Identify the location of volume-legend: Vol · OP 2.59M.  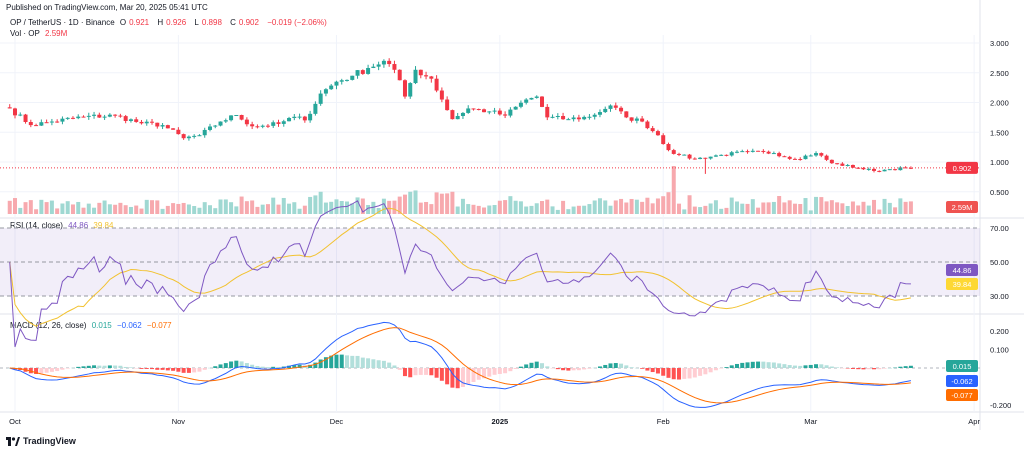
(40, 33).